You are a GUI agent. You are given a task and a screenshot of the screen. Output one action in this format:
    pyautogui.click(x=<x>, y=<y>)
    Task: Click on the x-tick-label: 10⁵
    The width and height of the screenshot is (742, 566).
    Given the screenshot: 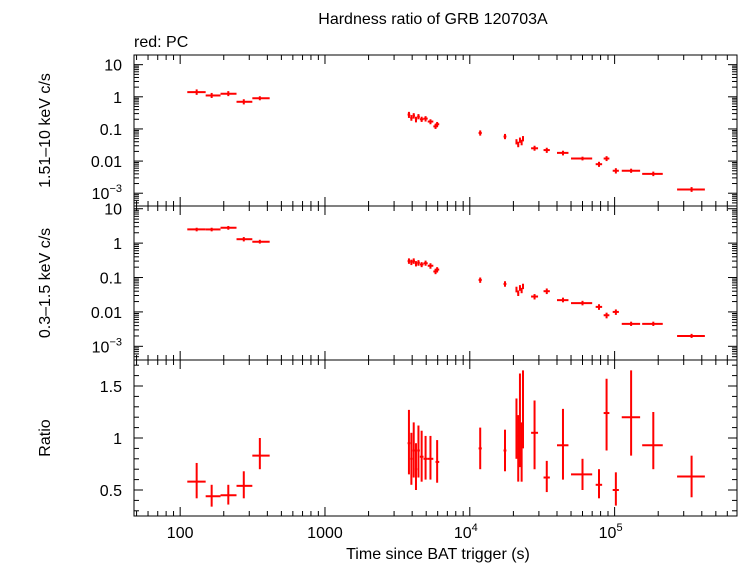 What is the action you would take?
    pyautogui.click(x=611, y=532)
    